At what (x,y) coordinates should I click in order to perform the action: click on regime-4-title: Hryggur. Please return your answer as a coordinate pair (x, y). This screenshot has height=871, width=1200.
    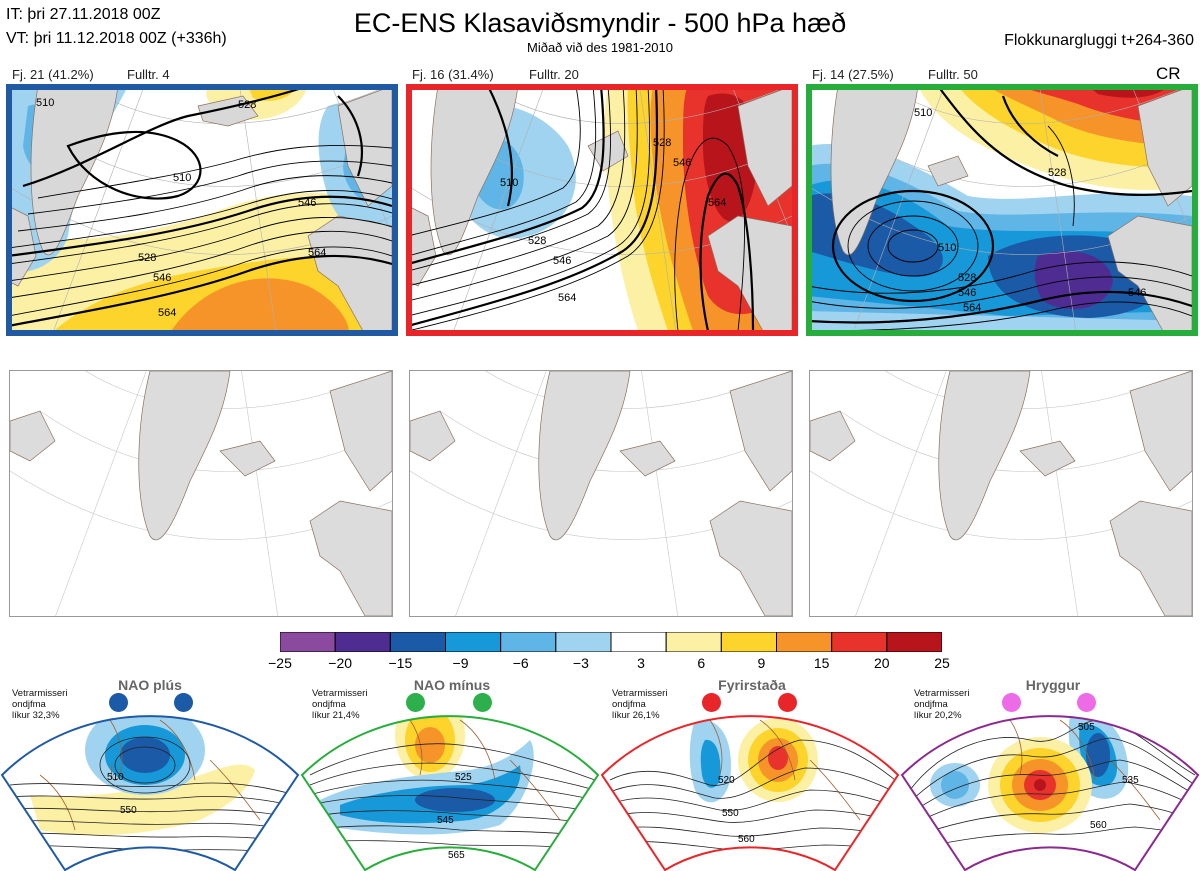
    Looking at the image, I should click on (1053, 685).